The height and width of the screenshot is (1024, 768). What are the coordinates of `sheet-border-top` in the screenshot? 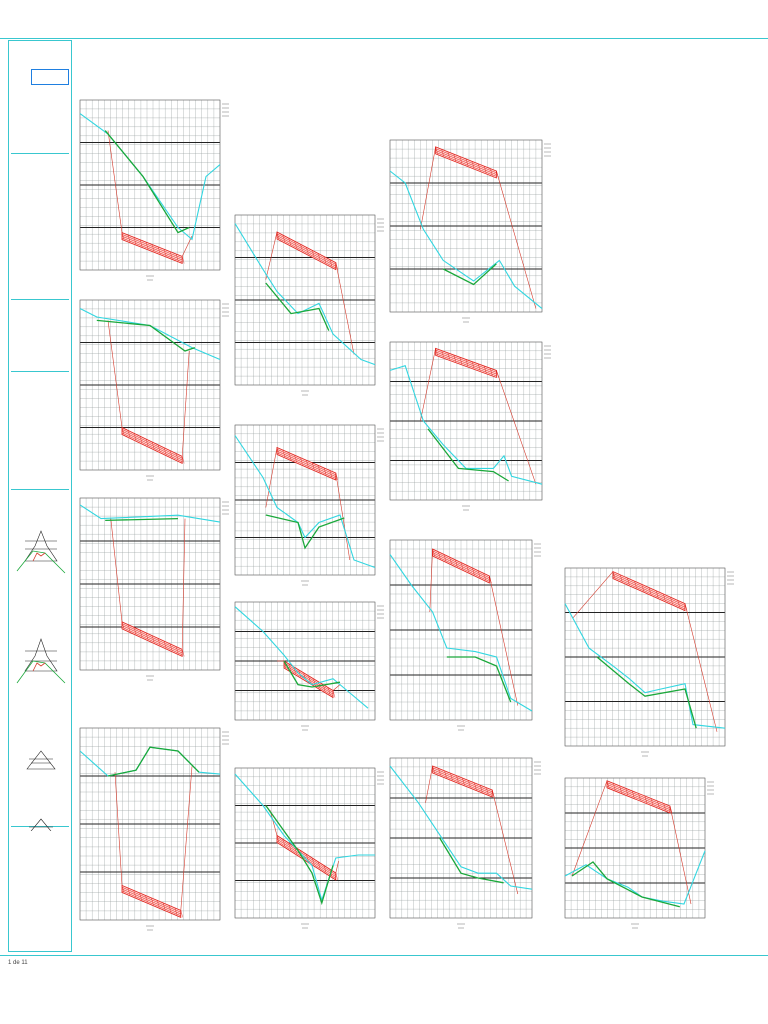 It's located at (384, 38).